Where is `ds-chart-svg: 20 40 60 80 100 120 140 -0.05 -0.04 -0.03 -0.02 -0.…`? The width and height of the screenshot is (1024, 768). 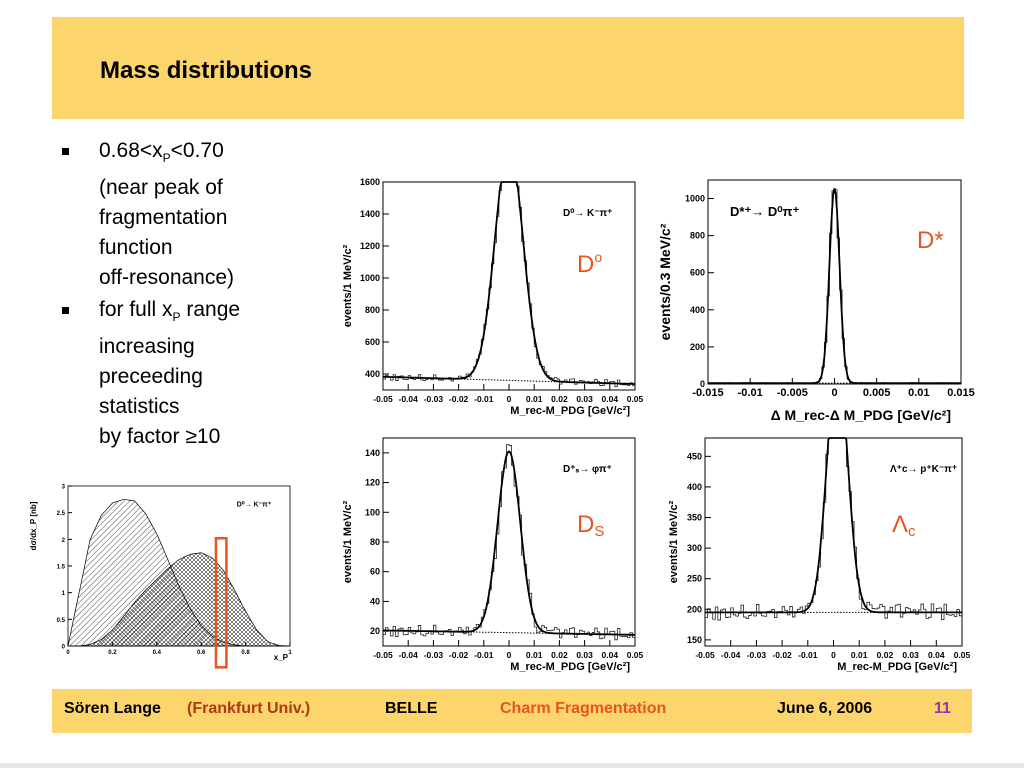
ds-chart-svg: 20 40 60 80 100 120 140 -0.05 -0.04 -0.03 -0.02 -0.… is located at coordinates (493, 555).